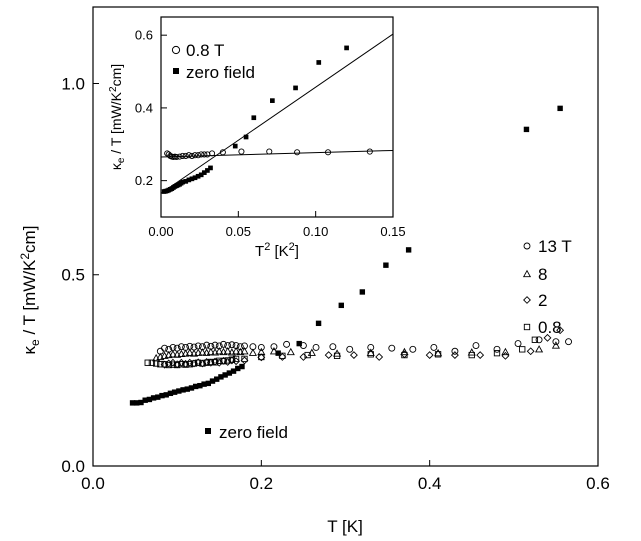 The width and height of the screenshot is (641, 541). Describe the element at coordinates (73, 83) in the screenshot. I see `main-y-tick-label: 1.0` at that location.